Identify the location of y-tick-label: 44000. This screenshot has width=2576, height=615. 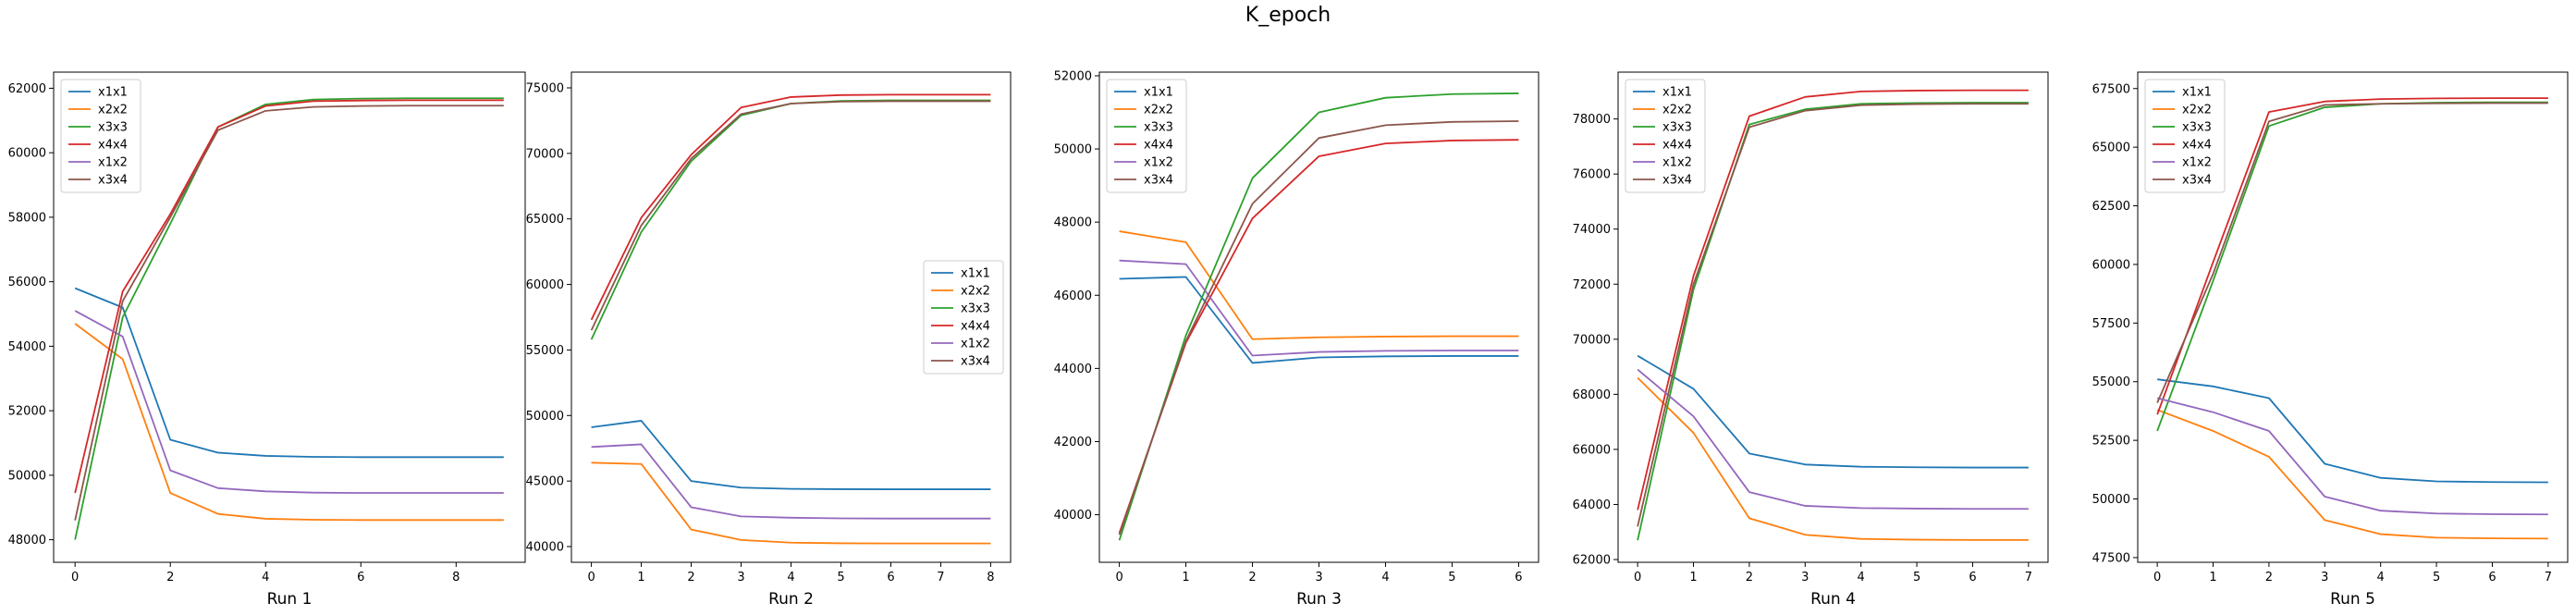
(1073, 369).